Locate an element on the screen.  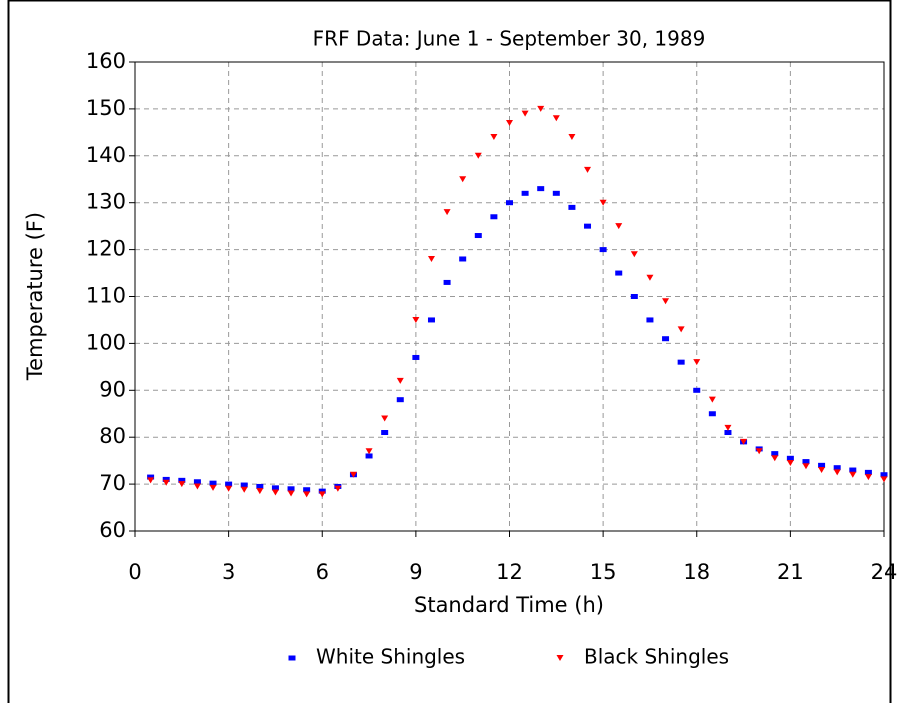
y-tick-label: 130 is located at coordinates (106, 202).